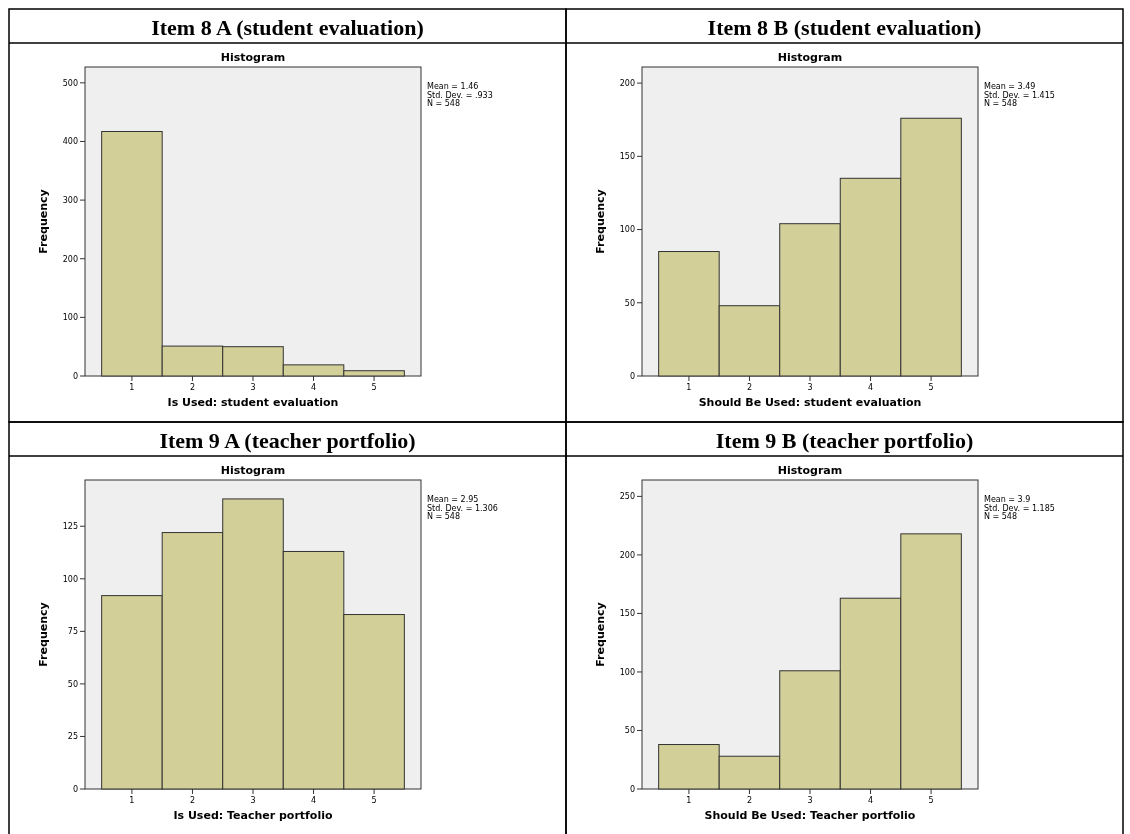  What do you see at coordinates (844, 27) in the screenshot?
I see `chart-title: Item 8 B (student evaluation)` at bounding box center [844, 27].